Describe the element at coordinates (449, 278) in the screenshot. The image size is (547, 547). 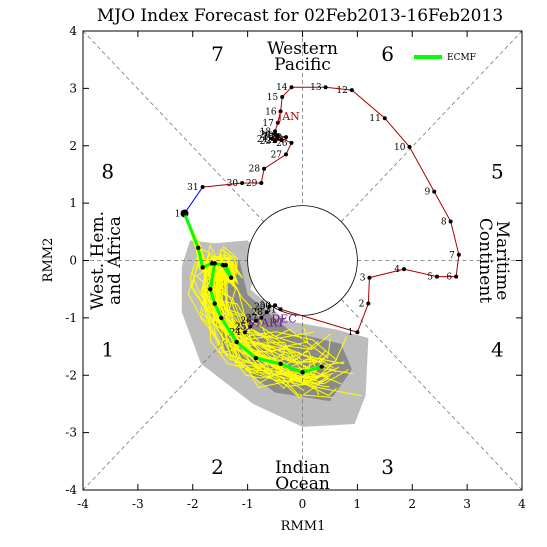
I see `january-day-label: 6` at that location.